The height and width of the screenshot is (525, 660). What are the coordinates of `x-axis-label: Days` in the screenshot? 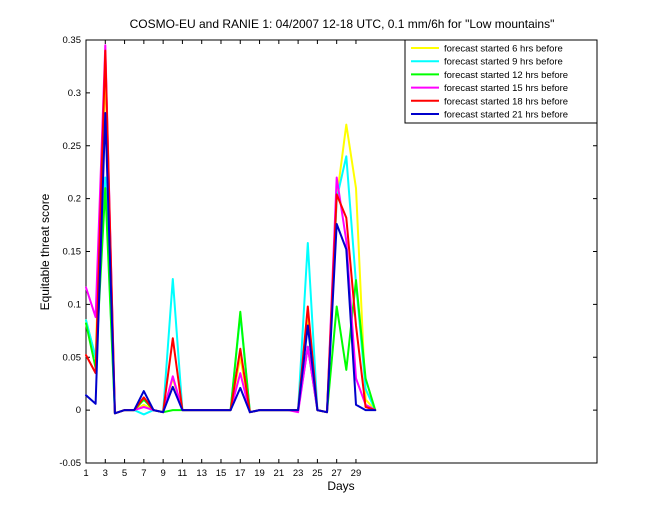 It's located at (340, 486).